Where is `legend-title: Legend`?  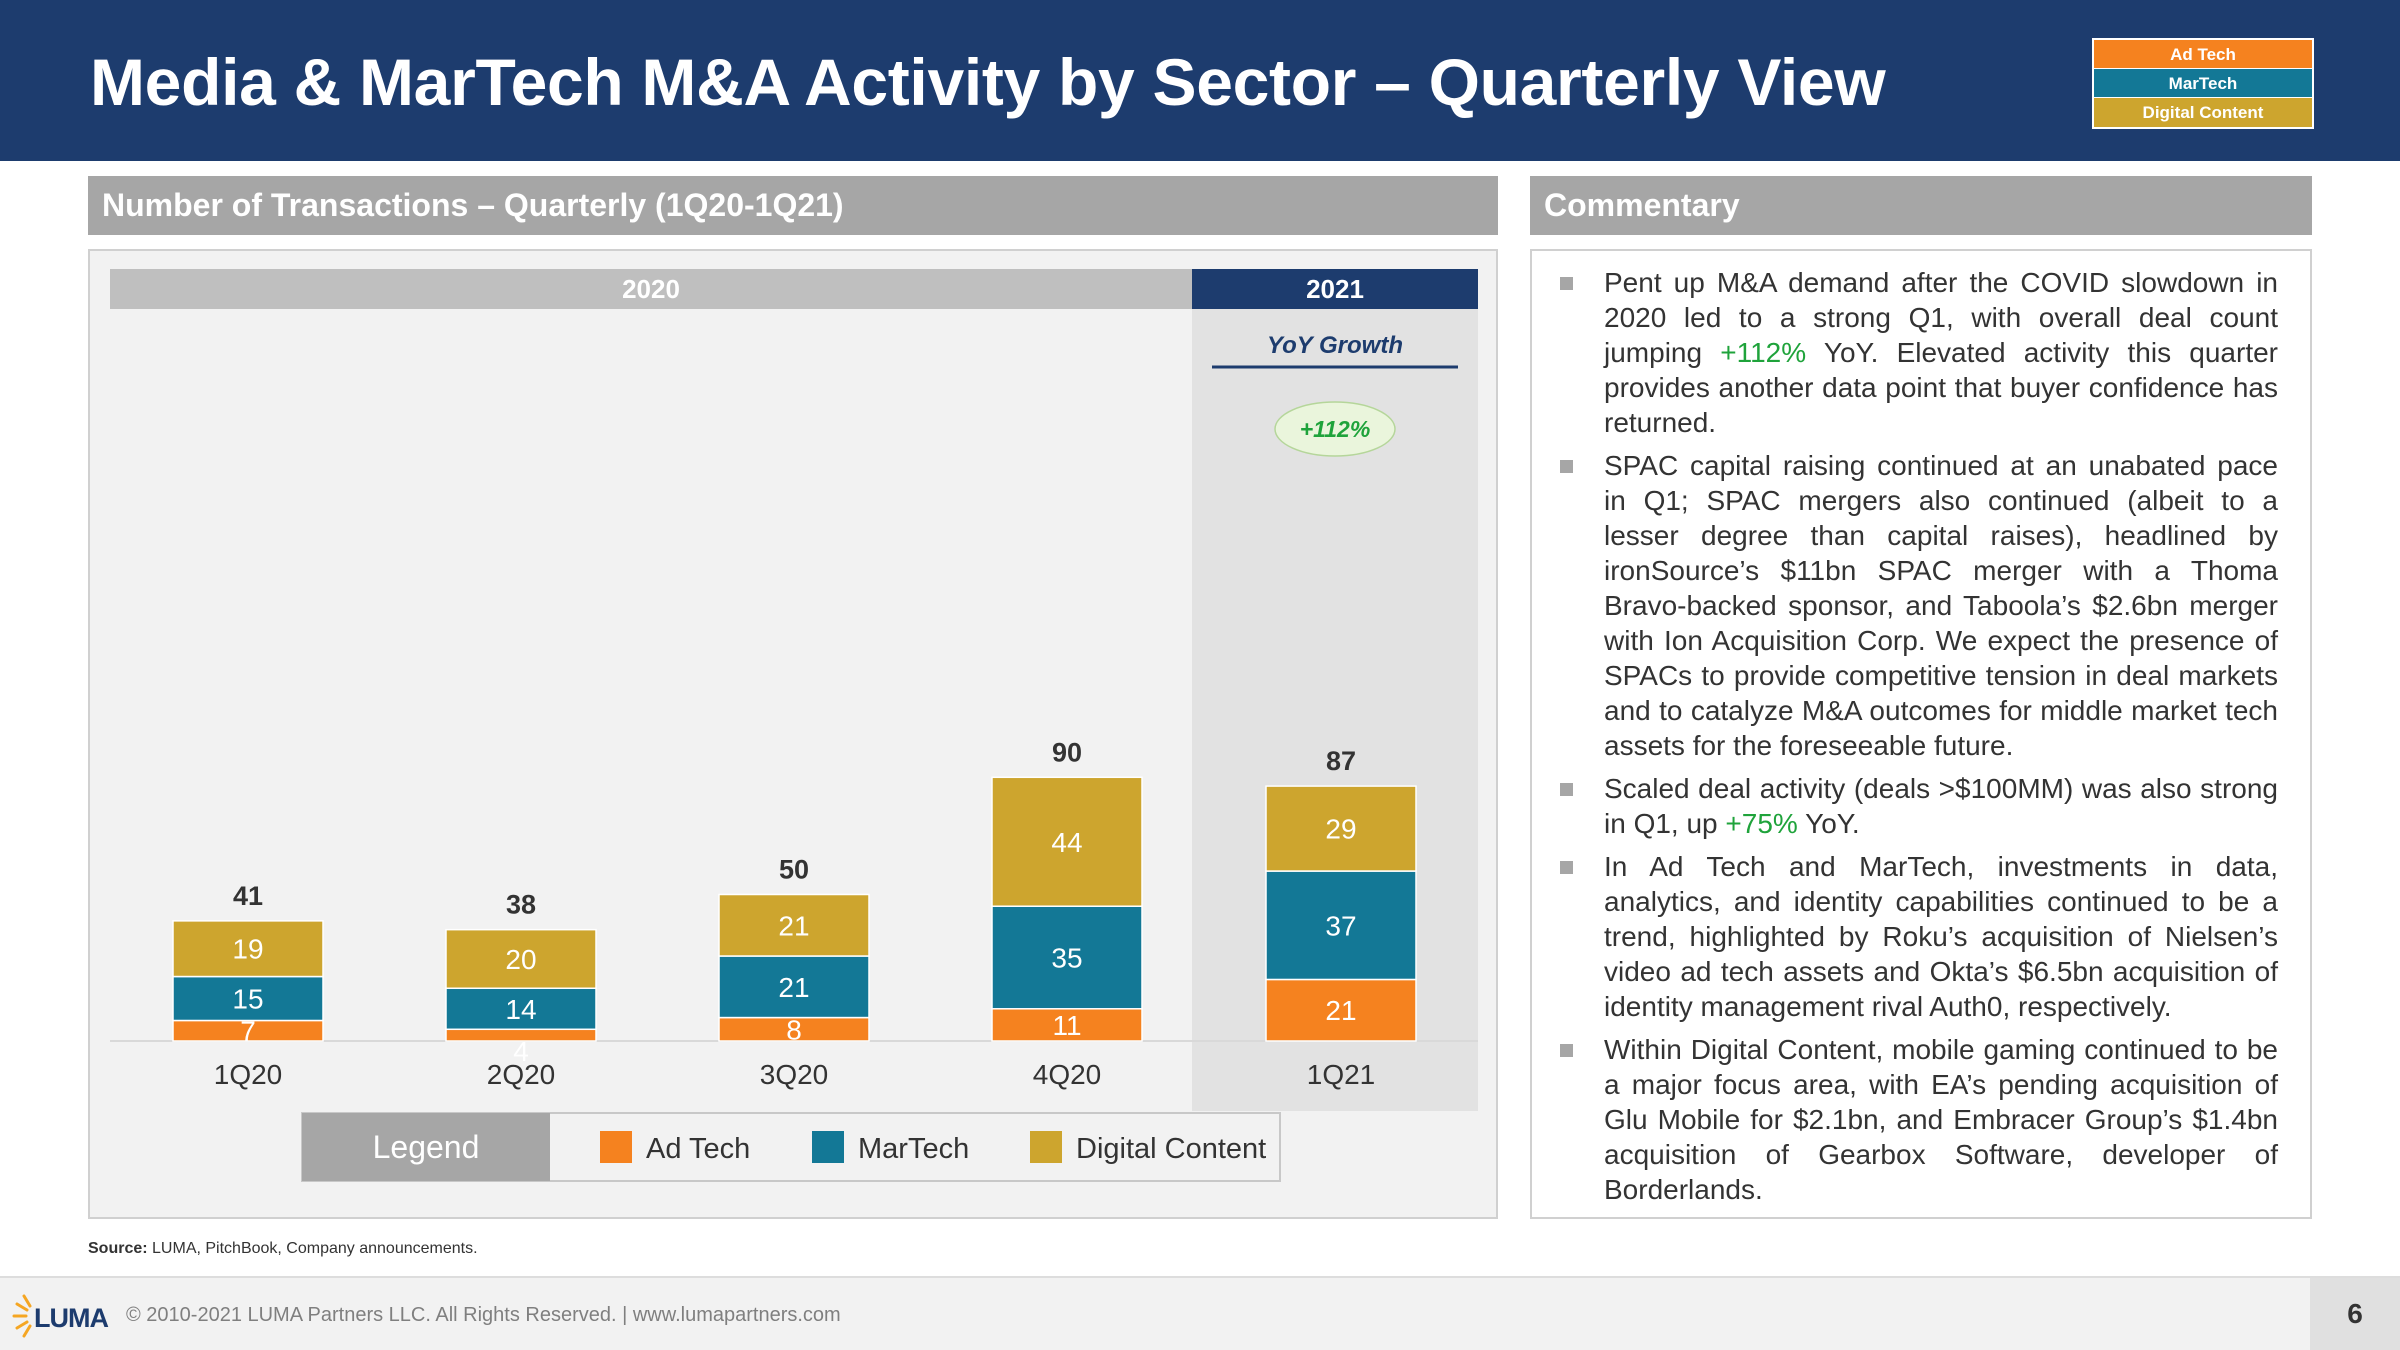
legend-title: Legend is located at coordinates (426, 1147).